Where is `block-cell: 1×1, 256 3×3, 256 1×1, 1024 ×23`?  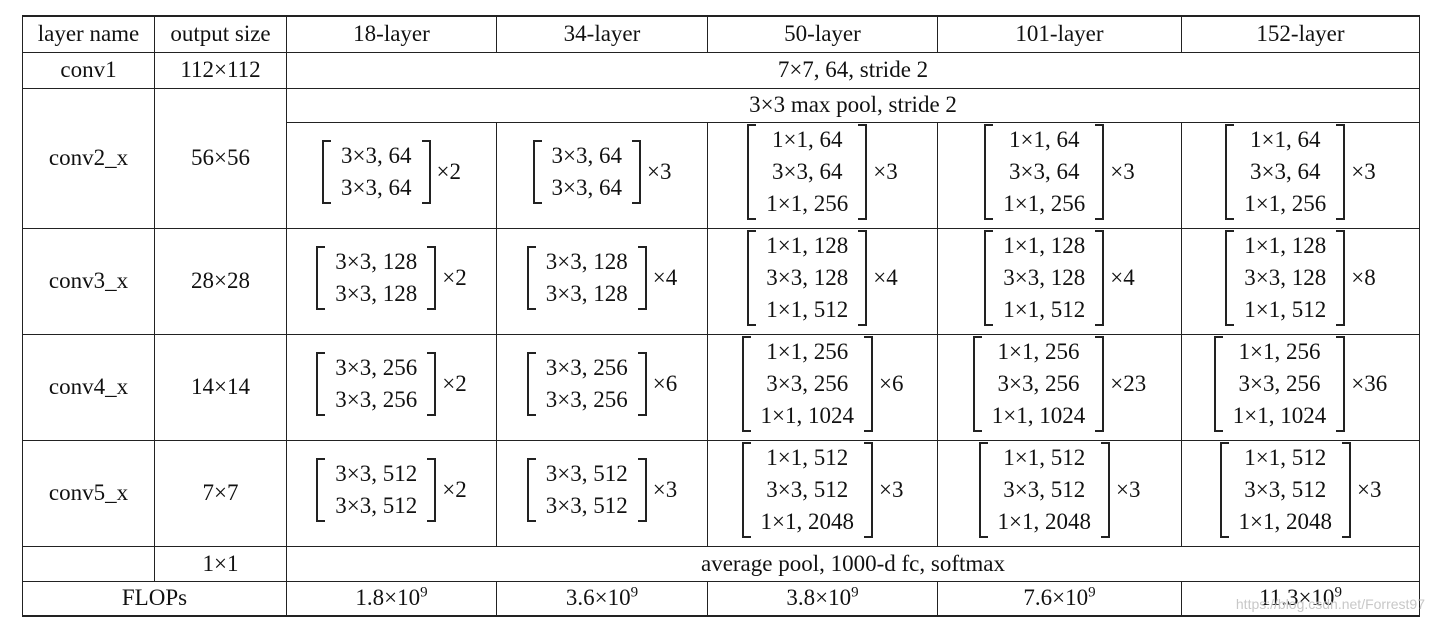
block-cell: 1×1, 256 3×3, 256 1×1, 1024 ×23 is located at coordinates (1059, 387).